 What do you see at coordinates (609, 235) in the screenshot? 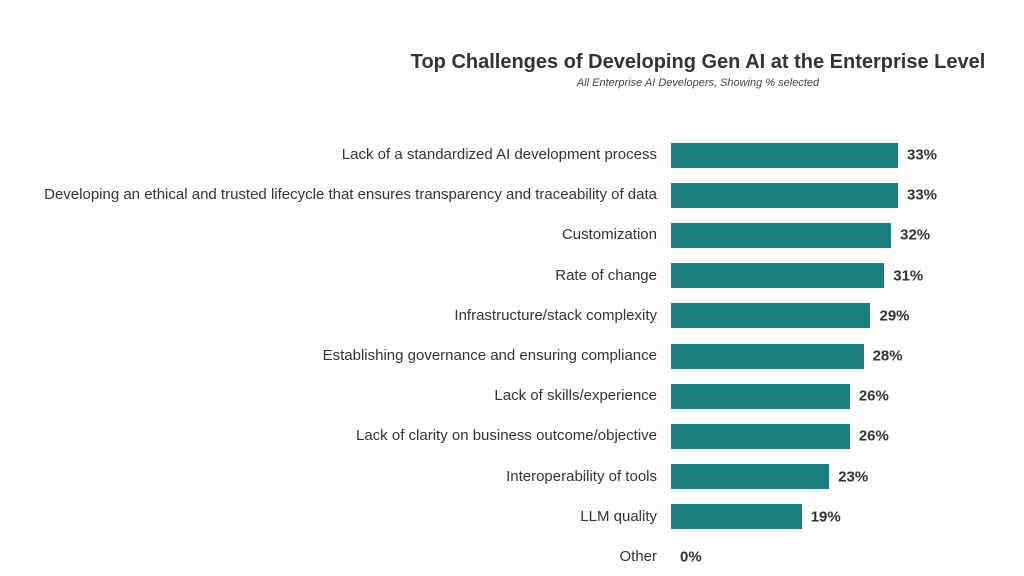
I see `category-label: Customization` at bounding box center [609, 235].